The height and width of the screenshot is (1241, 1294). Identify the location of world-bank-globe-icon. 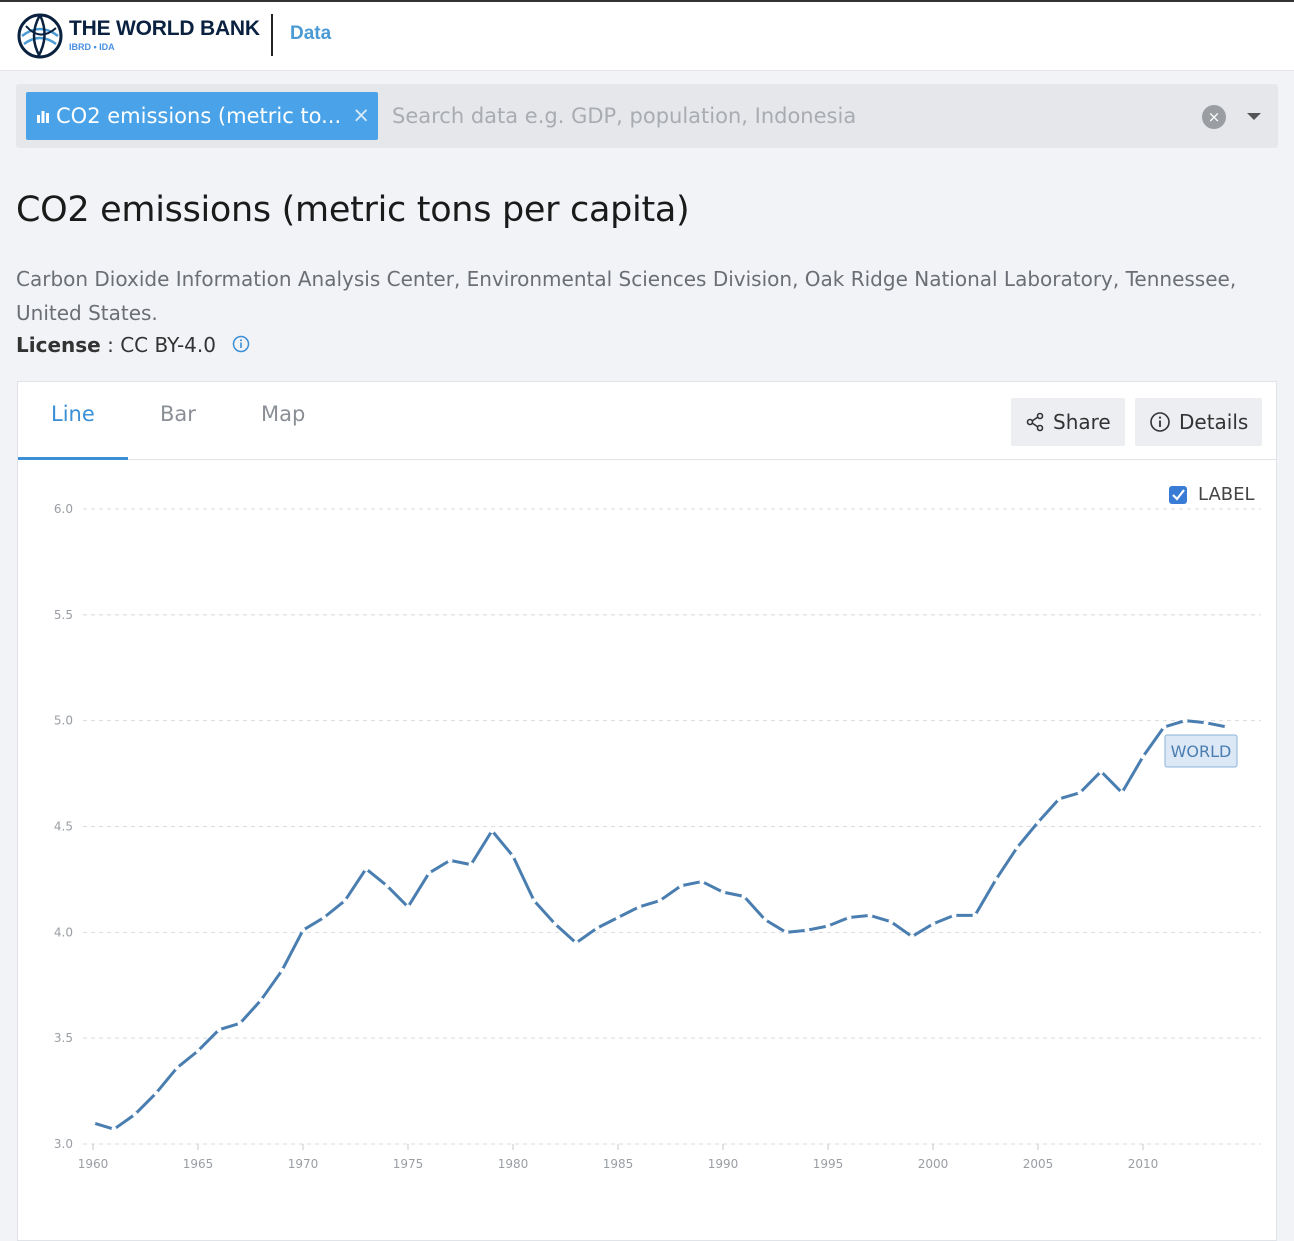
(40, 36).